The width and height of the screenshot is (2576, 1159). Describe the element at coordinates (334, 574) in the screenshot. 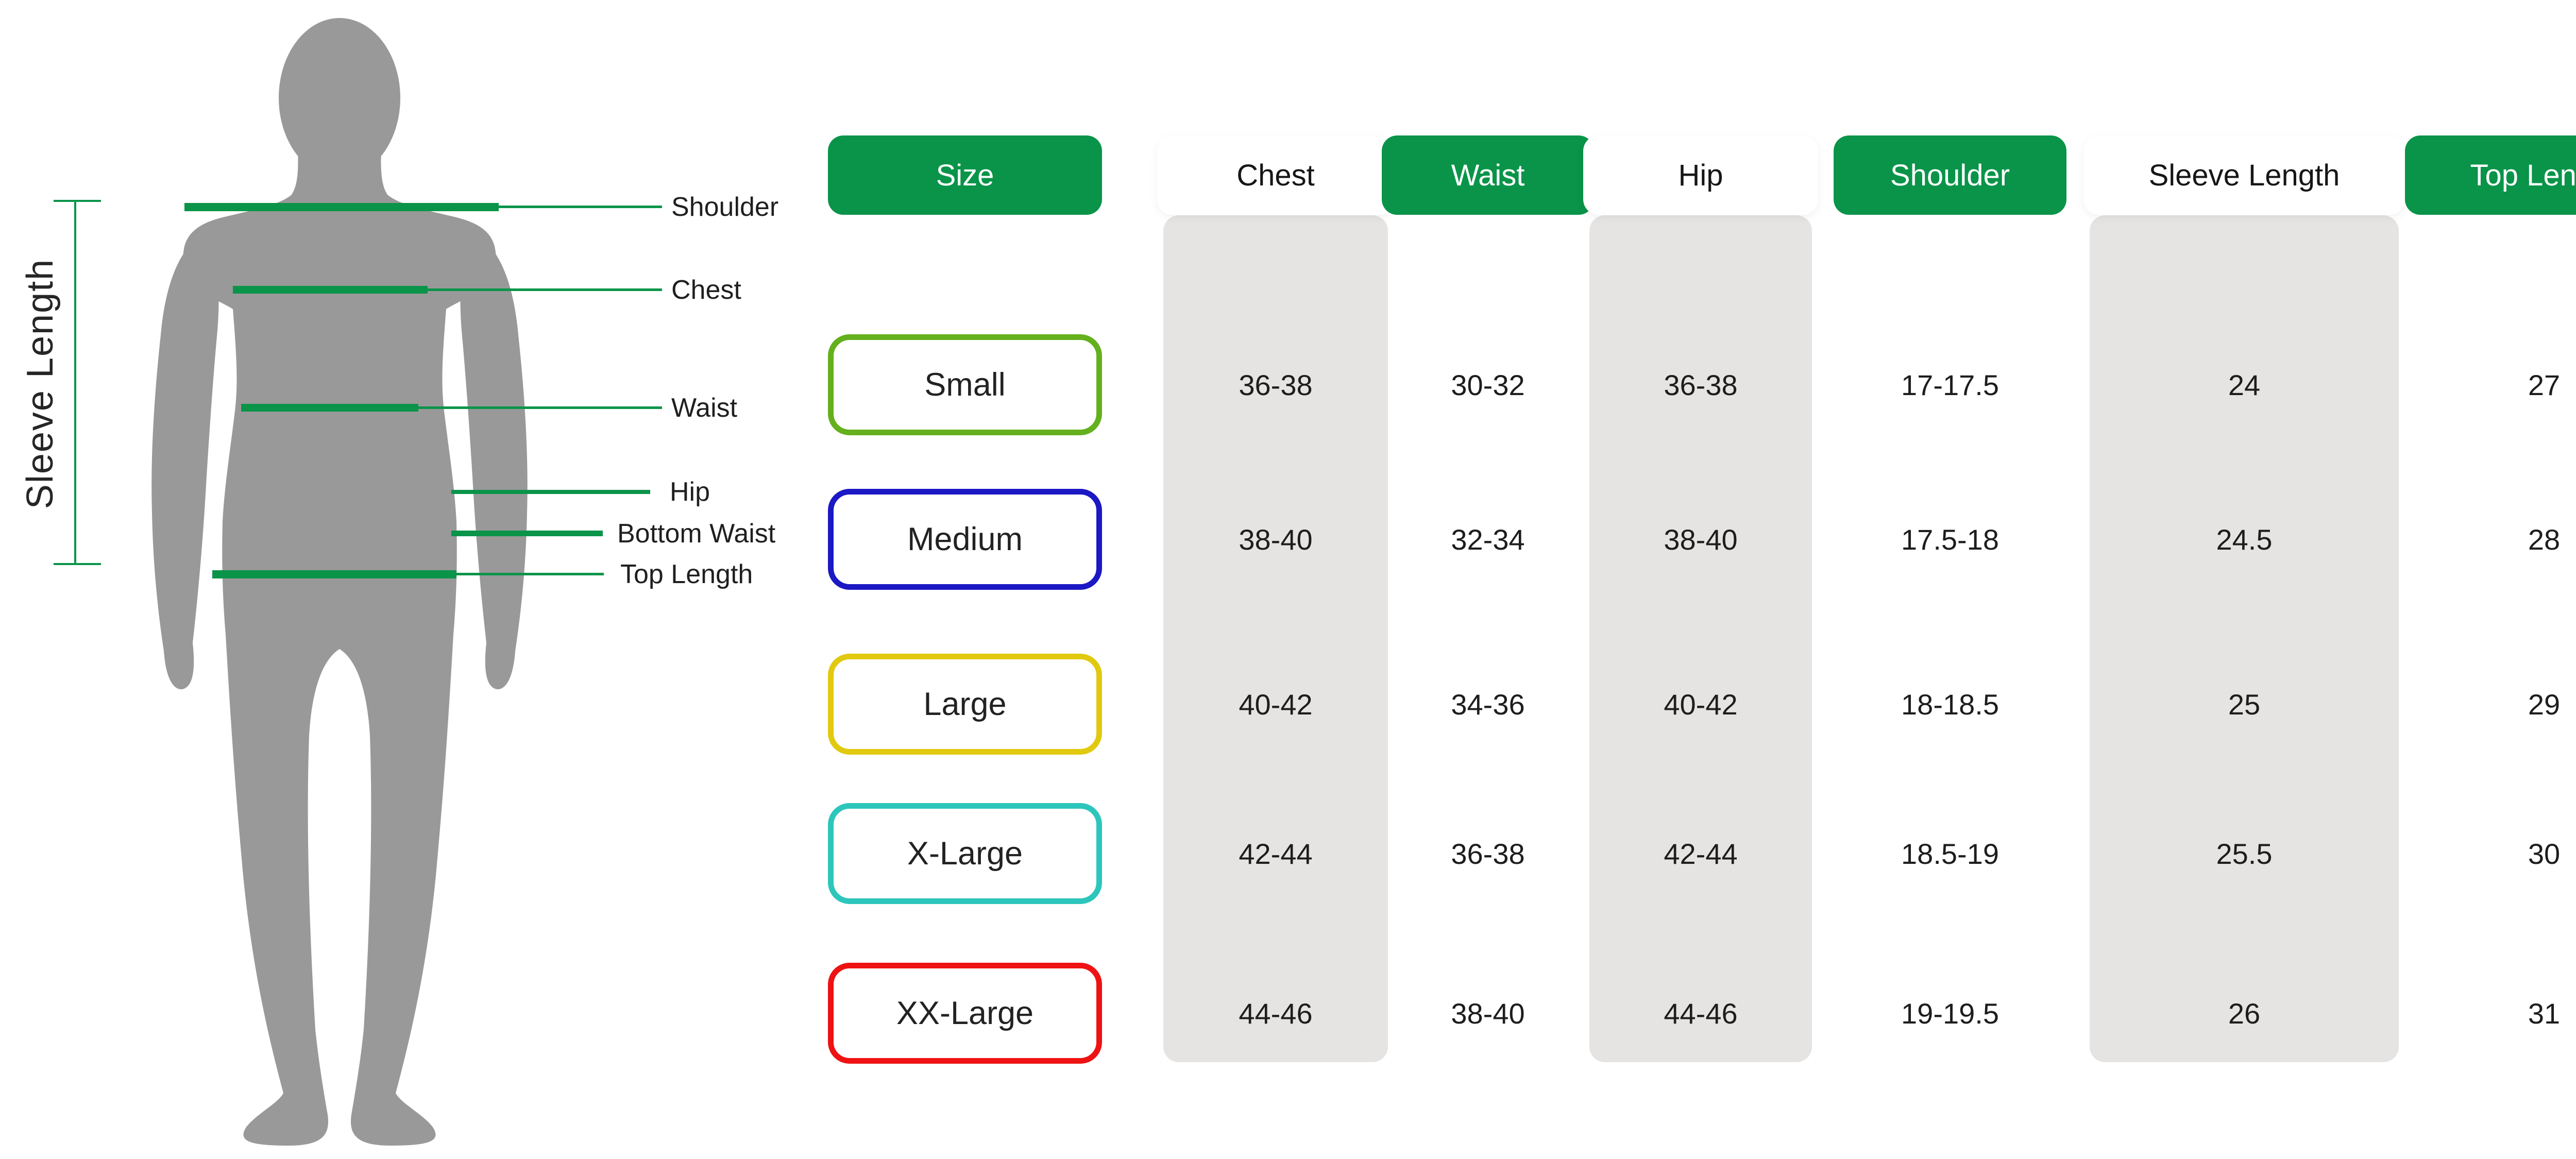

I see `top-length-line` at that location.